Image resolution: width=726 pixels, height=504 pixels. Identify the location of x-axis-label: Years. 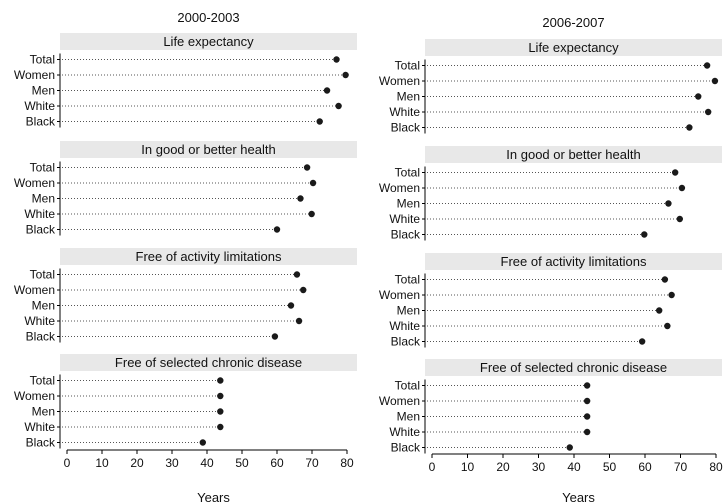
(578, 497).